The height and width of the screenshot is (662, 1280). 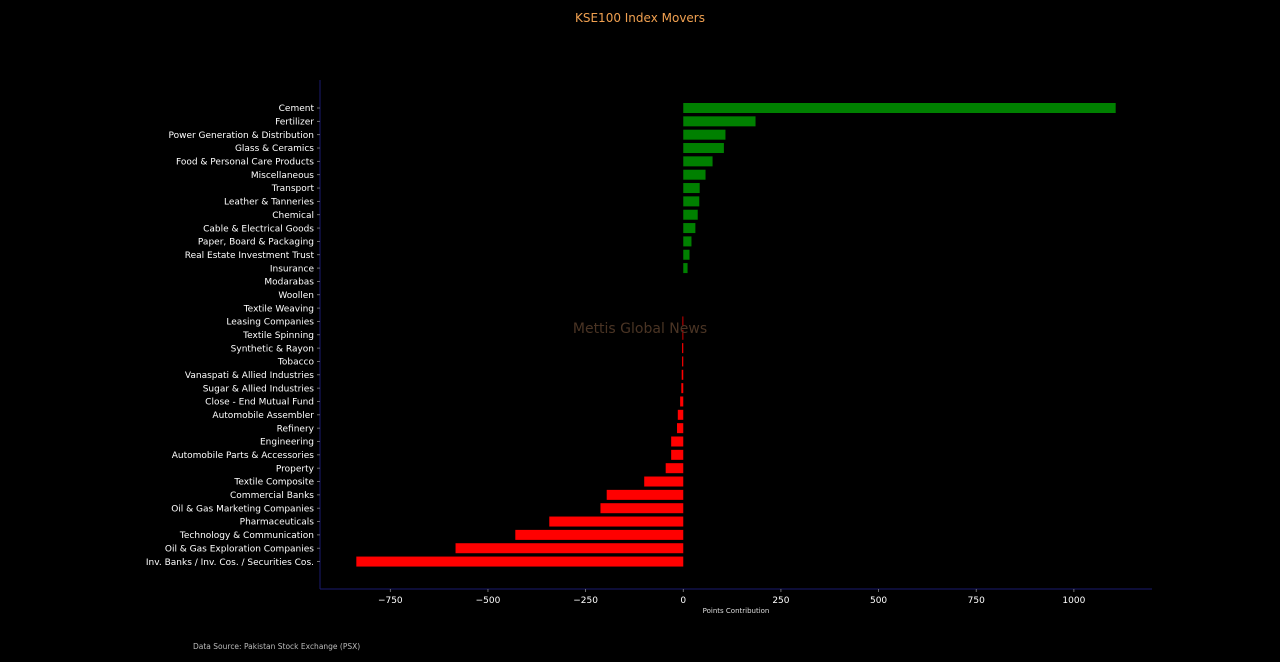 What do you see at coordinates (296, 296) in the screenshot?
I see `category-label: Woollen` at bounding box center [296, 296].